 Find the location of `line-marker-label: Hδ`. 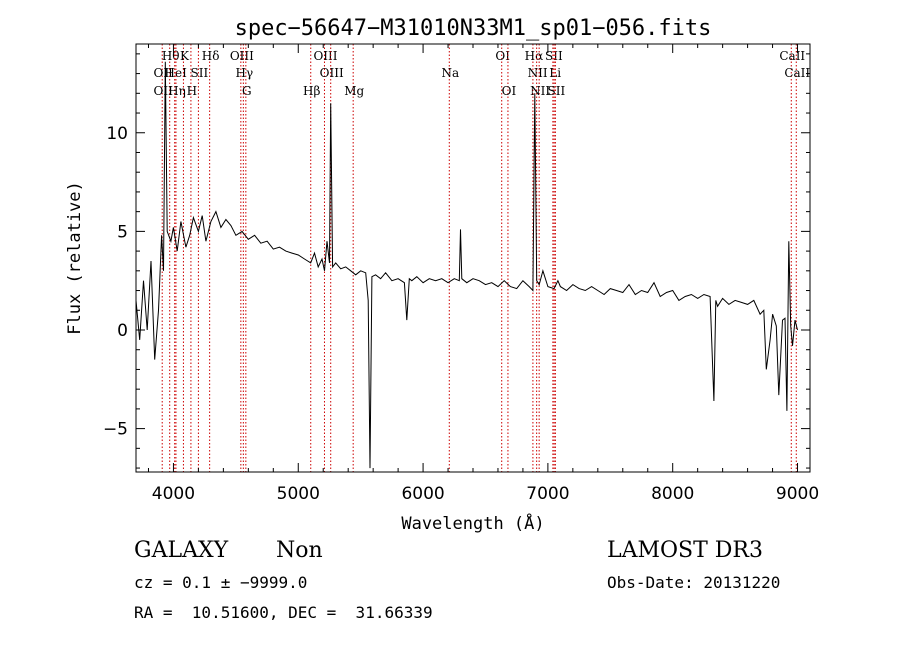

line-marker-label: Hδ is located at coordinates (211, 56).